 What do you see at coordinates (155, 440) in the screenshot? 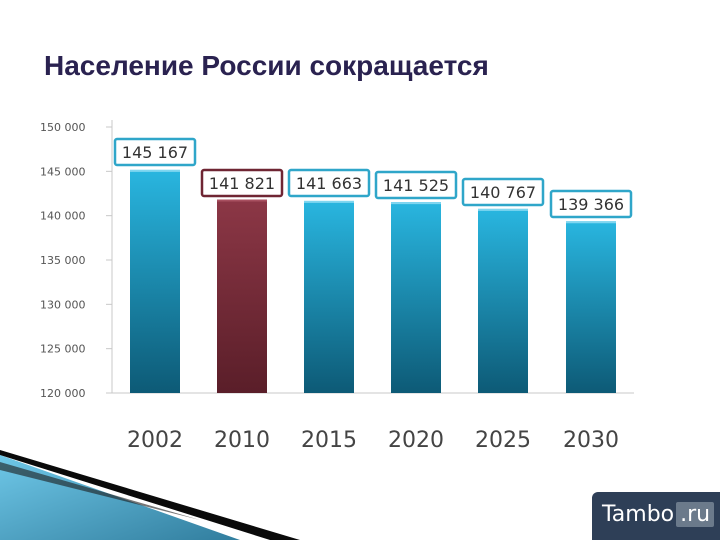
I see `x-tick-label: 2002` at bounding box center [155, 440].